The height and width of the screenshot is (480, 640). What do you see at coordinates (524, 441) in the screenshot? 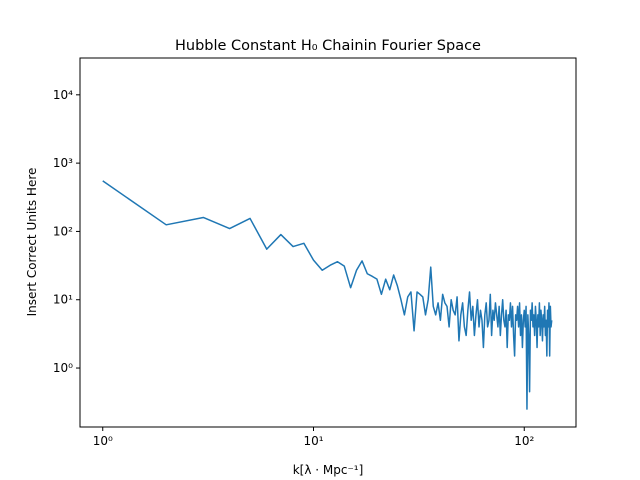
I see `x-tick-label: 10²` at bounding box center [524, 441].